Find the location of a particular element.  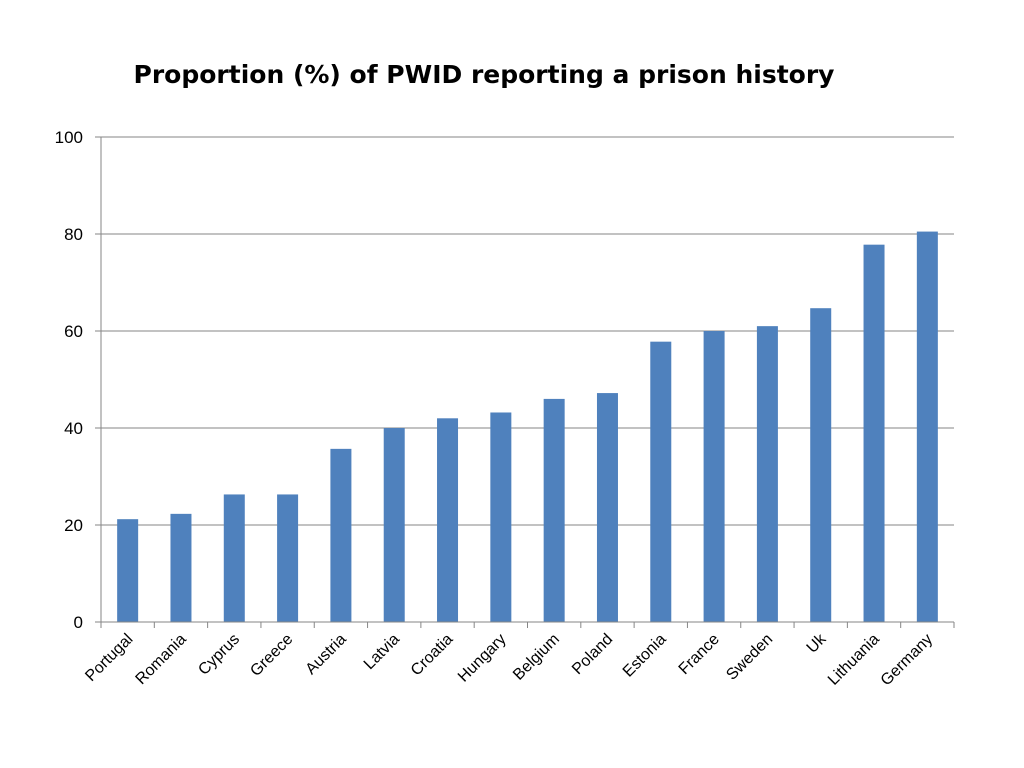

bar-romania is located at coordinates (181, 567).